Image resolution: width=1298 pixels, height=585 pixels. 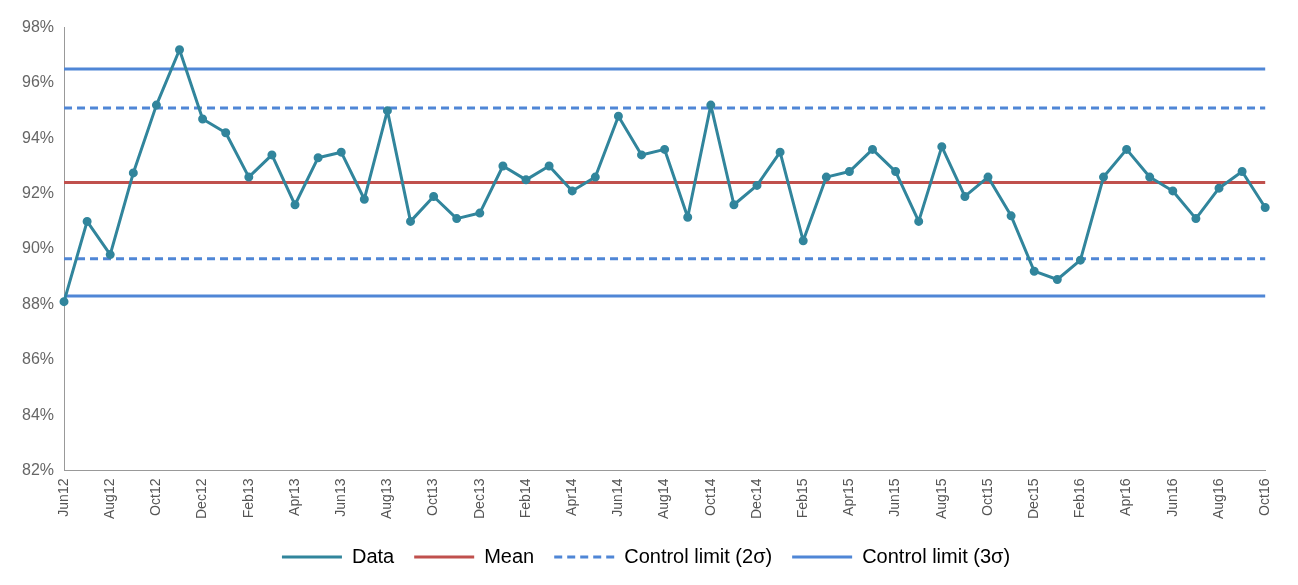 What do you see at coordinates (802, 498) in the screenshot?
I see `x-tick-label: Feb15` at bounding box center [802, 498].